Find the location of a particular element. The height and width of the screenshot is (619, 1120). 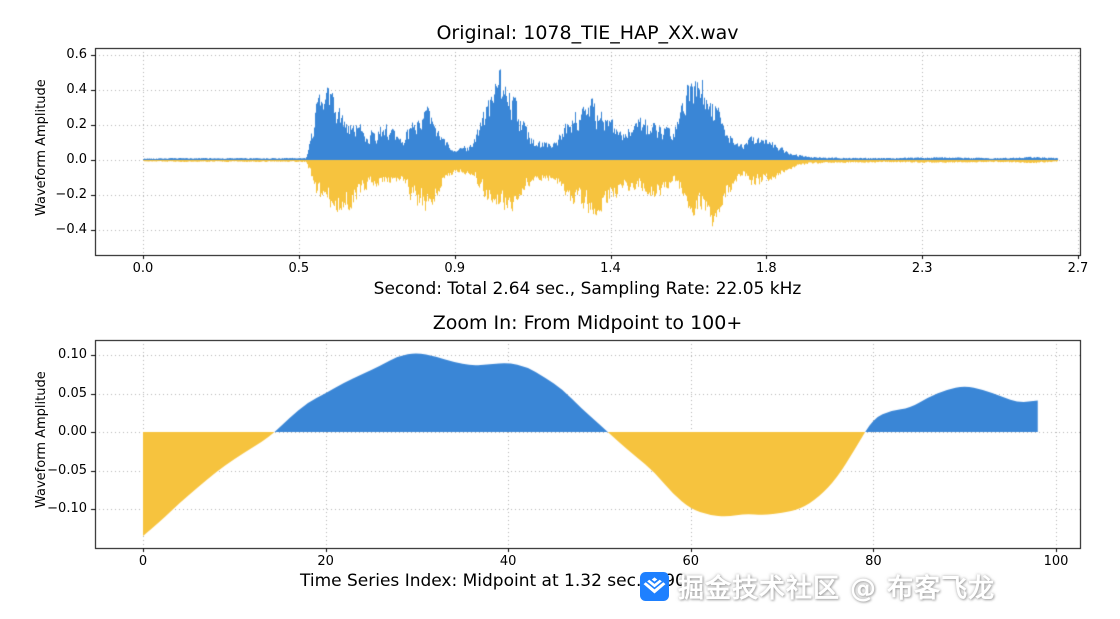

watermark: 掘金技术社区 @ 布客飞龙 is located at coordinates (818, 586).